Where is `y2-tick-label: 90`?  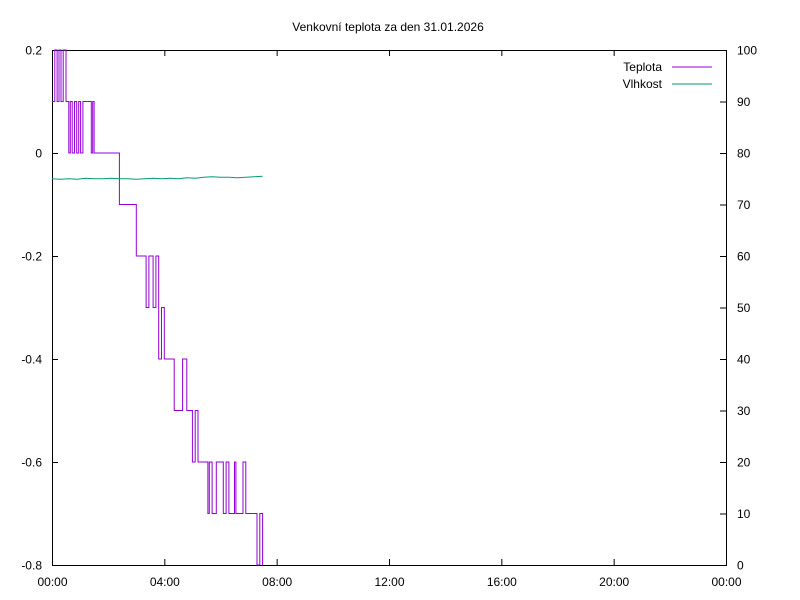 y2-tick-label: 90 is located at coordinates (744, 102).